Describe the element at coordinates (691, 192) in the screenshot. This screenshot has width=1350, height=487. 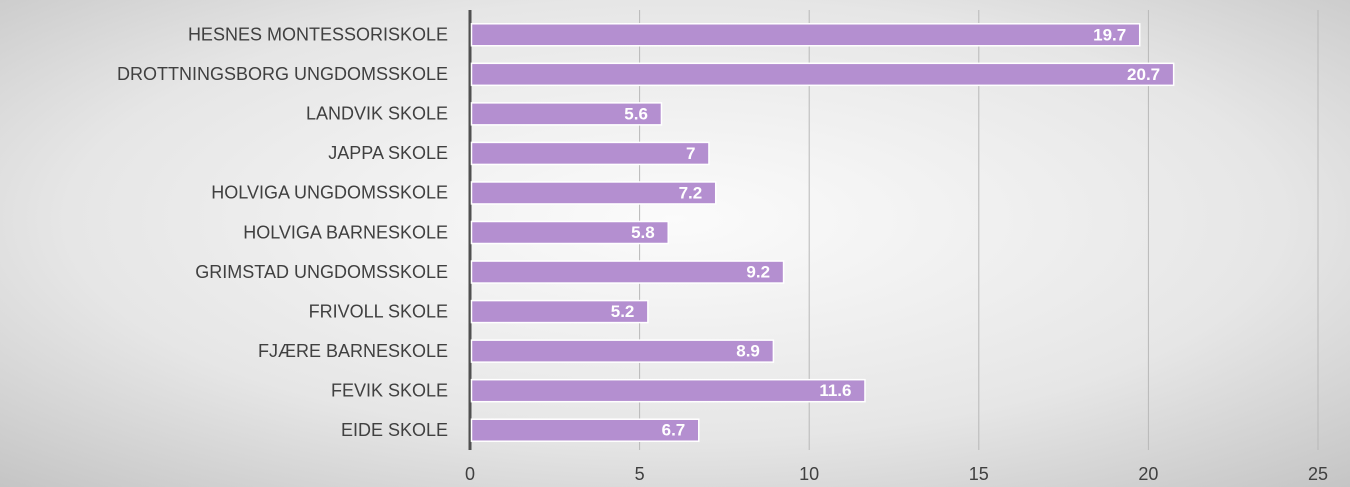
I see `data-label: 7.2` at that location.